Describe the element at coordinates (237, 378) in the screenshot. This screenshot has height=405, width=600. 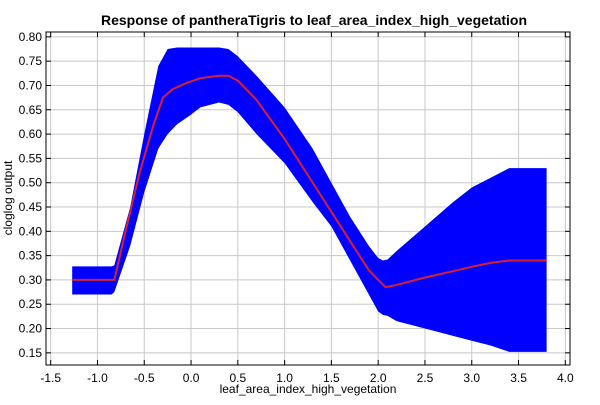
I see `x-tick-label-4: 0.5` at that location.